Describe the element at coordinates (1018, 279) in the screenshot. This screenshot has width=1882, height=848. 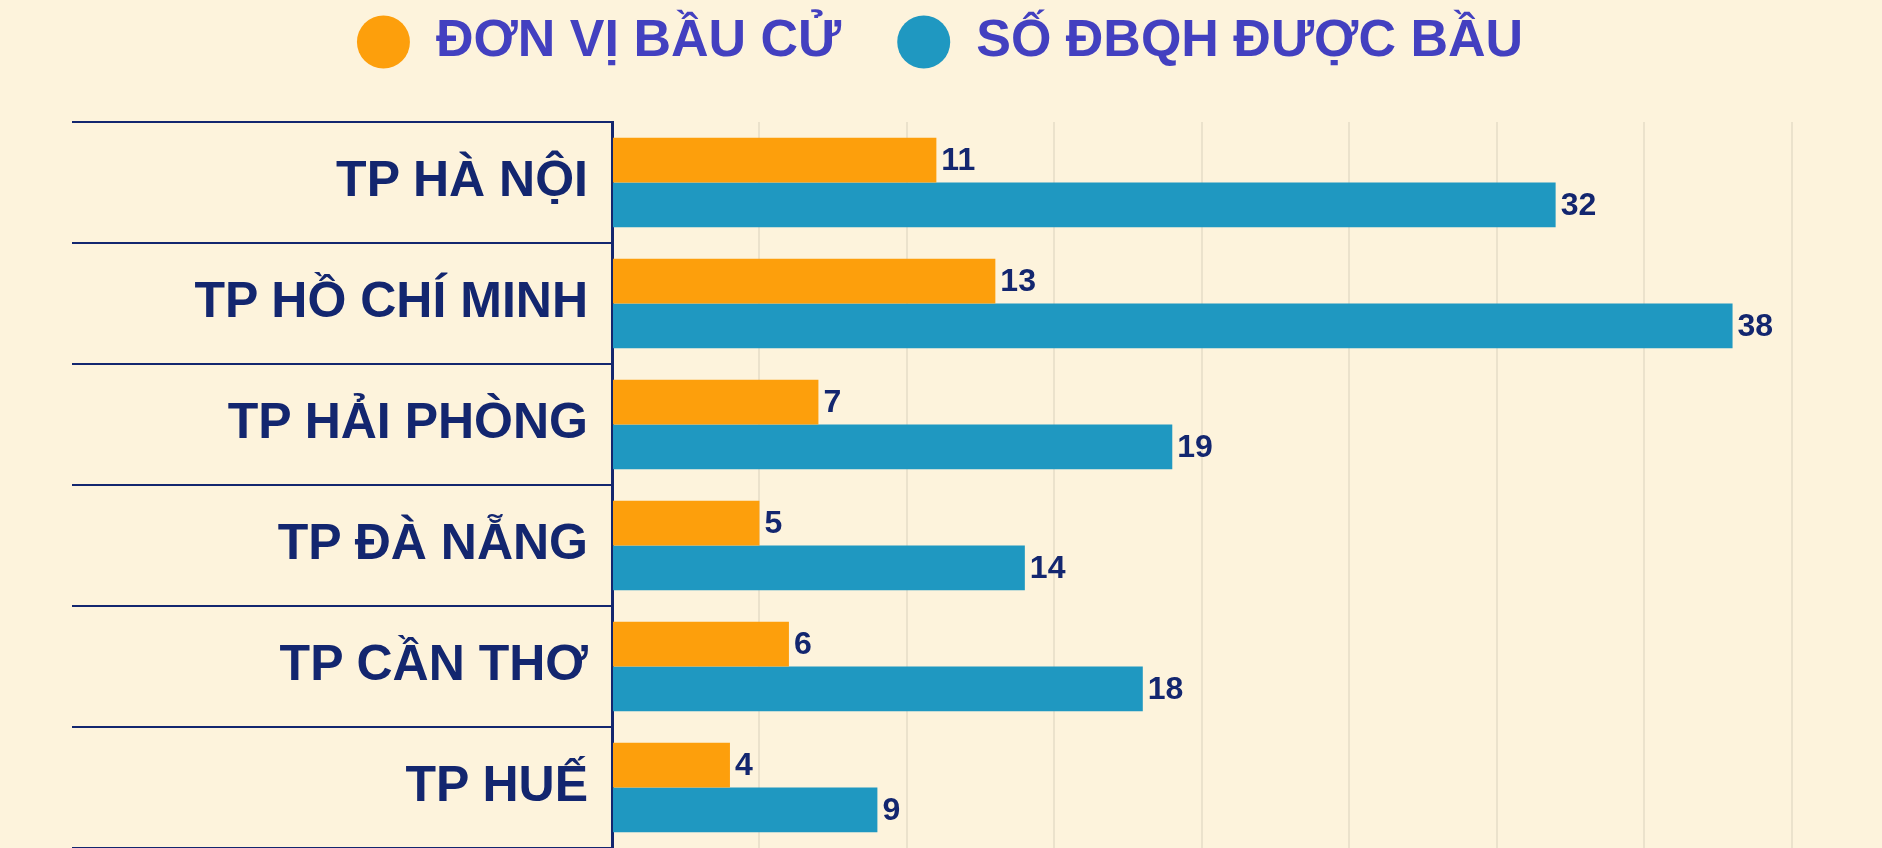
I see `data-label: 13` at that location.